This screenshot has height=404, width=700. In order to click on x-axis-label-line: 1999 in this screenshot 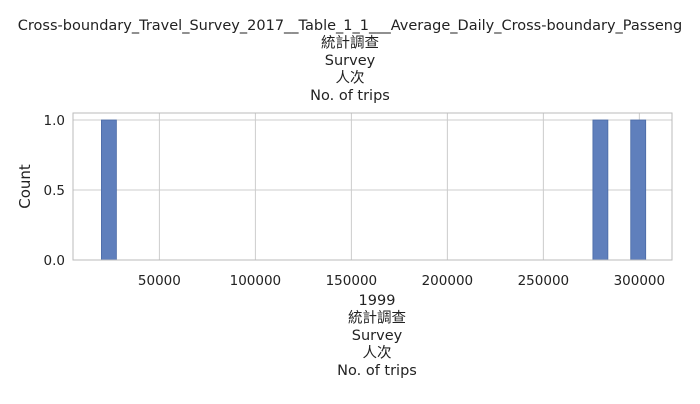, I will do `click(377, 301)`.